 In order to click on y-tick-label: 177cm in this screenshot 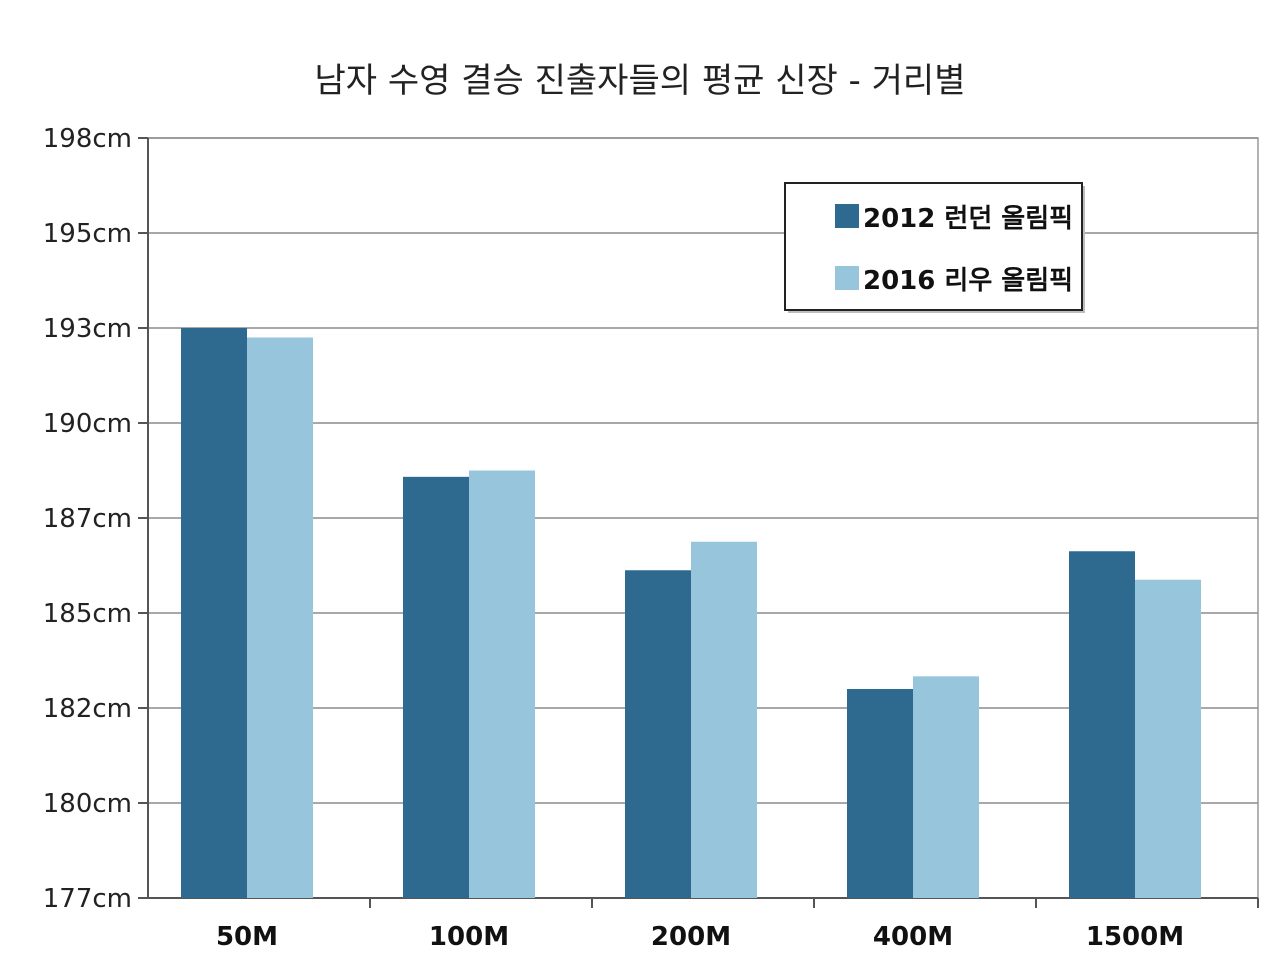, I will do `click(87, 899)`.